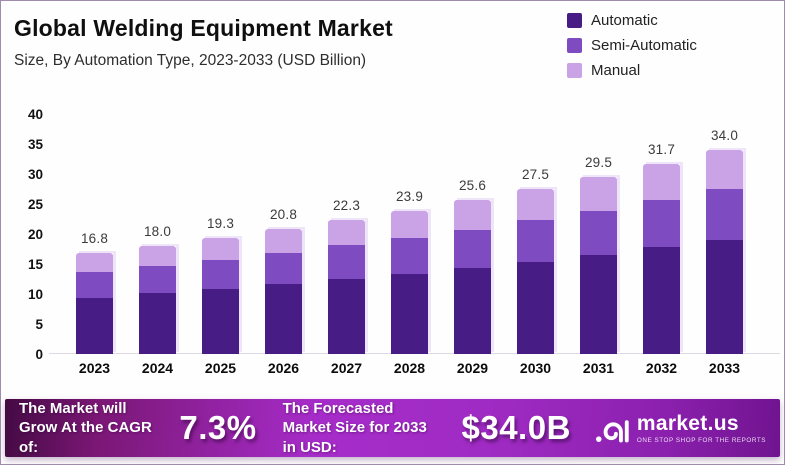 Image resolution: width=785 pixels, height=465 pixels. Describe the element at coordinates (23, 234) in the screenshot. I see `y-axis: 0 5 10 15 20 25 30 35 40` at that location.